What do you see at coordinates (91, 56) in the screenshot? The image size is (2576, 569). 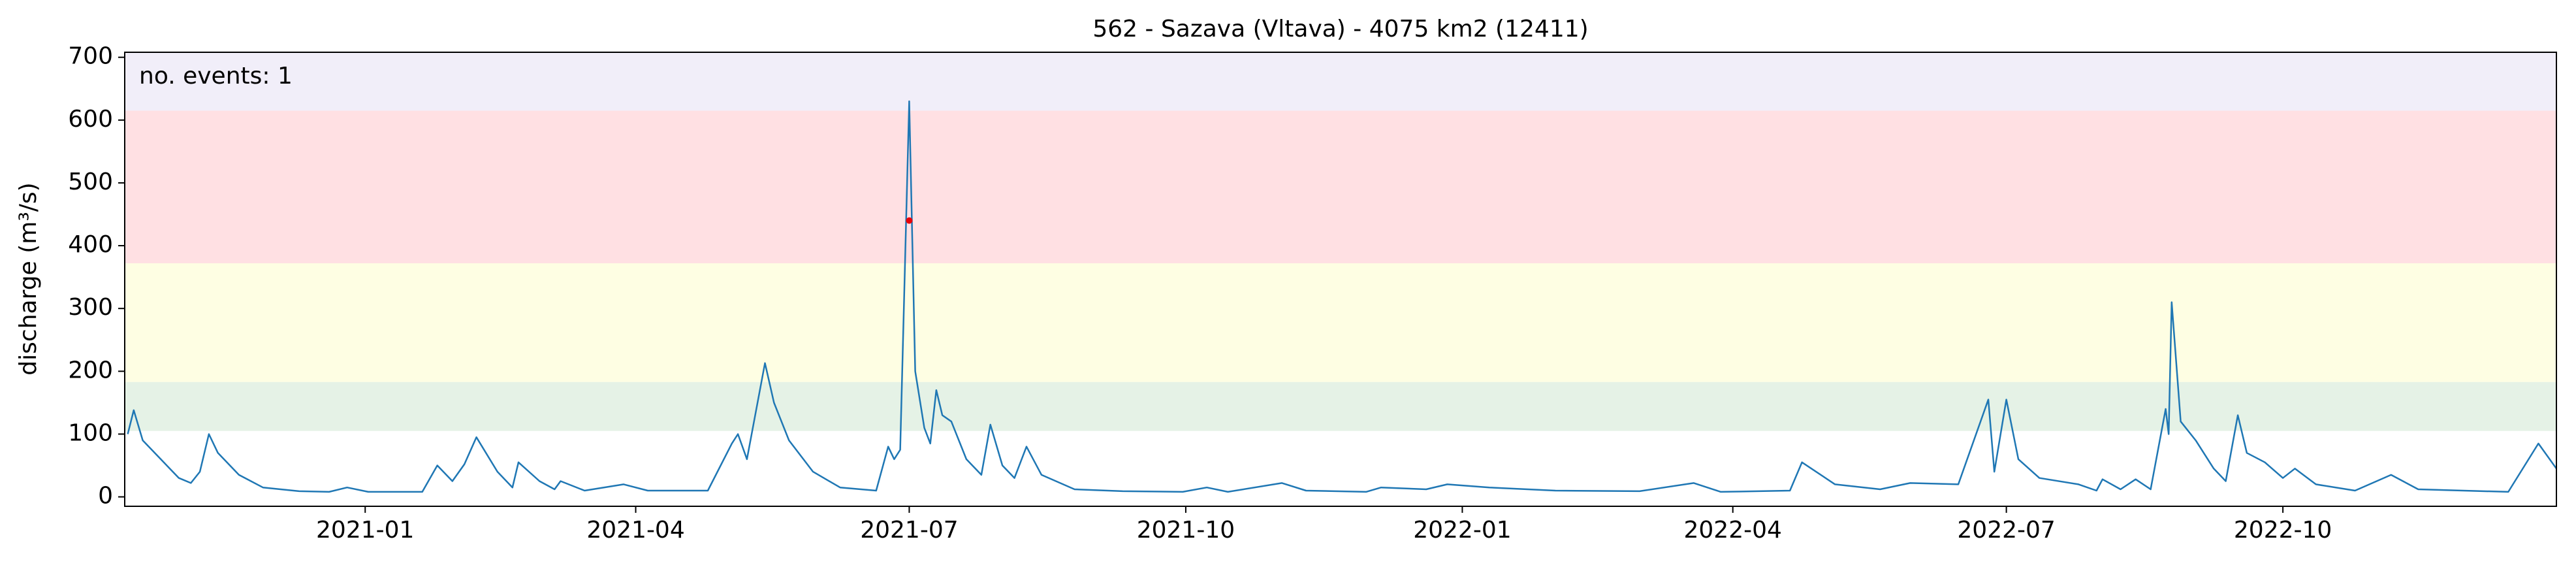 I see `y-tick-label: 700` at bounding box center [91, 56].